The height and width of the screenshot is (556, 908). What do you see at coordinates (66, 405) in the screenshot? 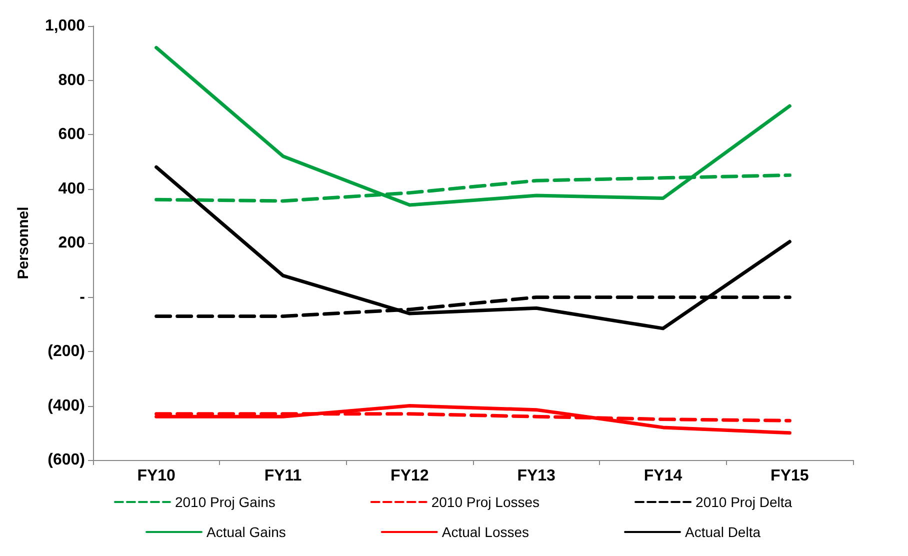
I see `y-tick-label: (400)` at bounding box center [66, 405].